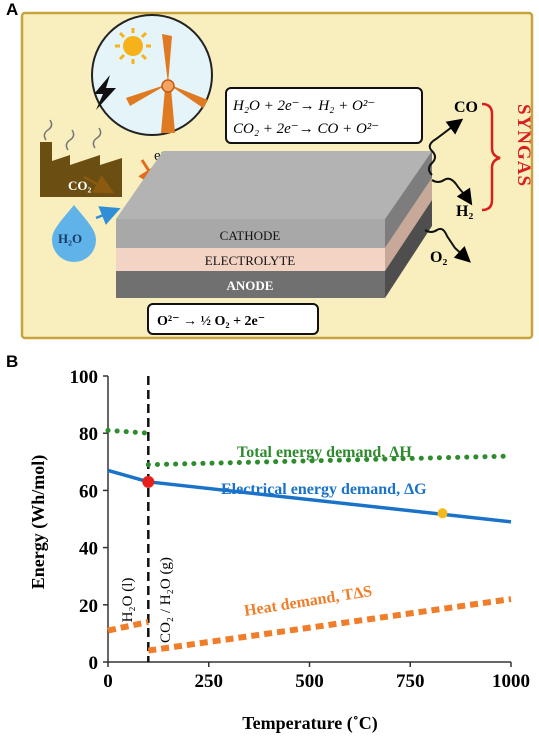 Image resolution: width=539 pixels, height=736 pixels. I want to click on cathode-layer, so click(250, 233).